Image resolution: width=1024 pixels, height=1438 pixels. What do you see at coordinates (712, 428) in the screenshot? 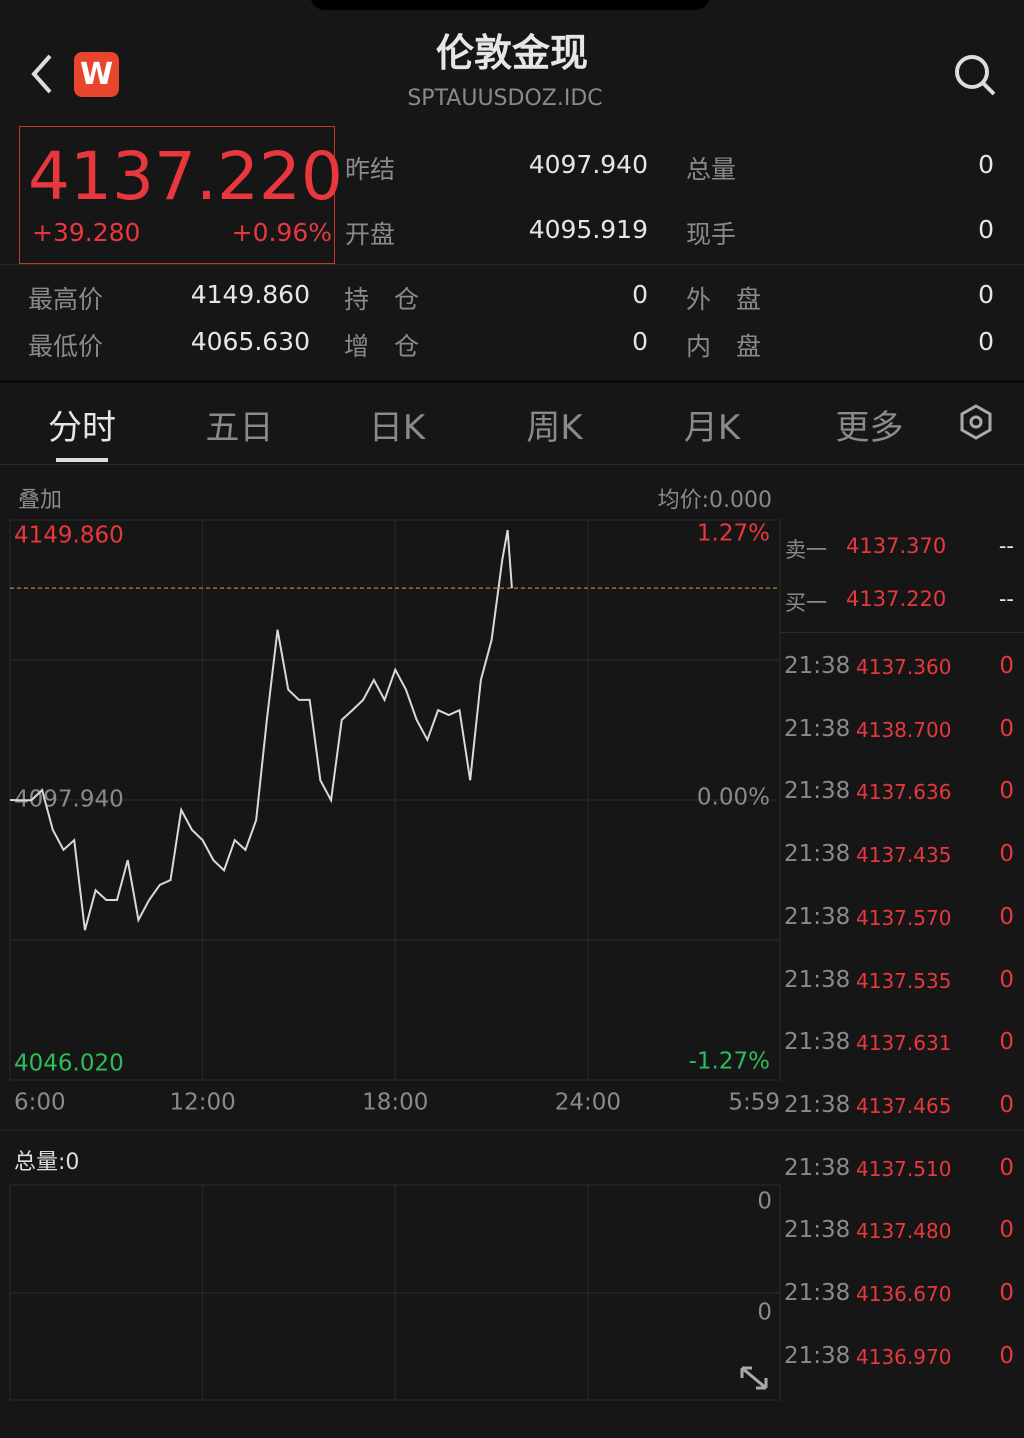
I see `tab: 月K` at bounding box center [712, 428].